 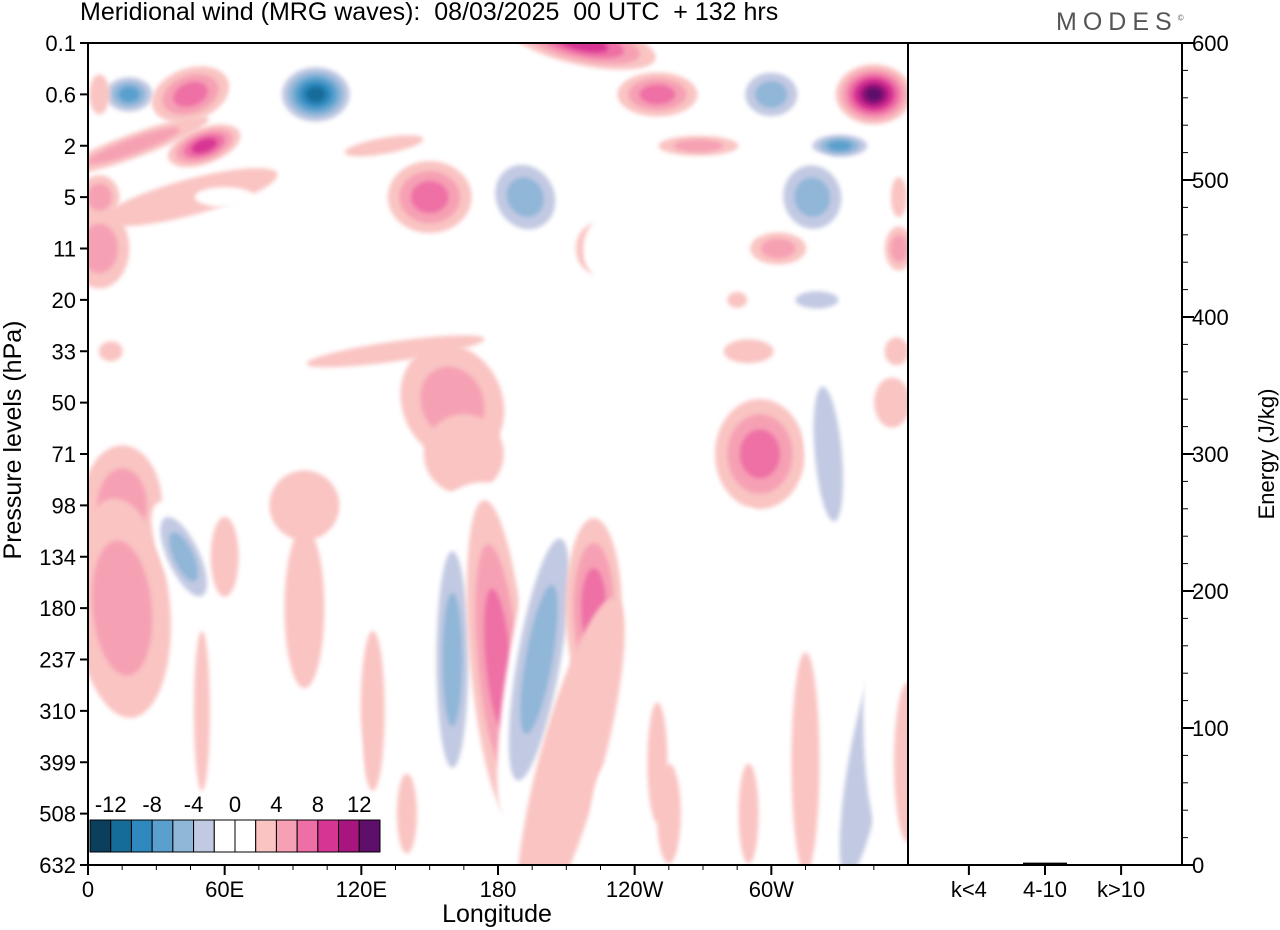 I want to click on y-tick-label: 11, so click(x=64, y=249).